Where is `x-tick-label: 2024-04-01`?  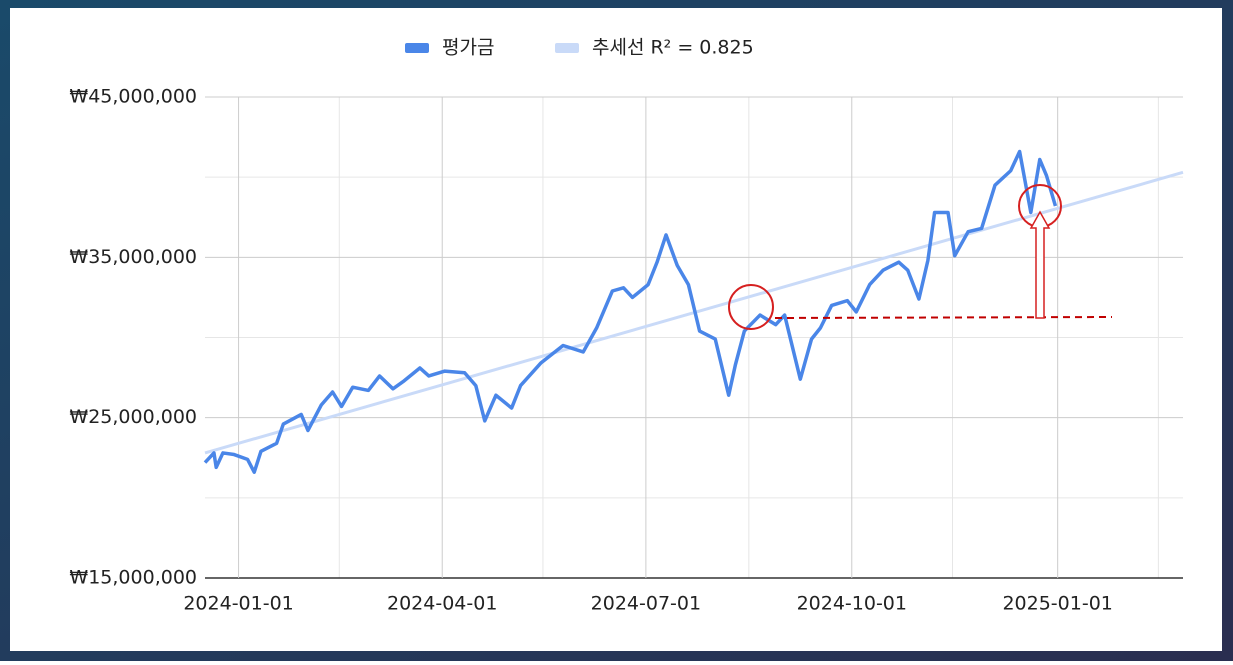 x-tick-label: 2024-04-01 is located at coordinates (442, 604).